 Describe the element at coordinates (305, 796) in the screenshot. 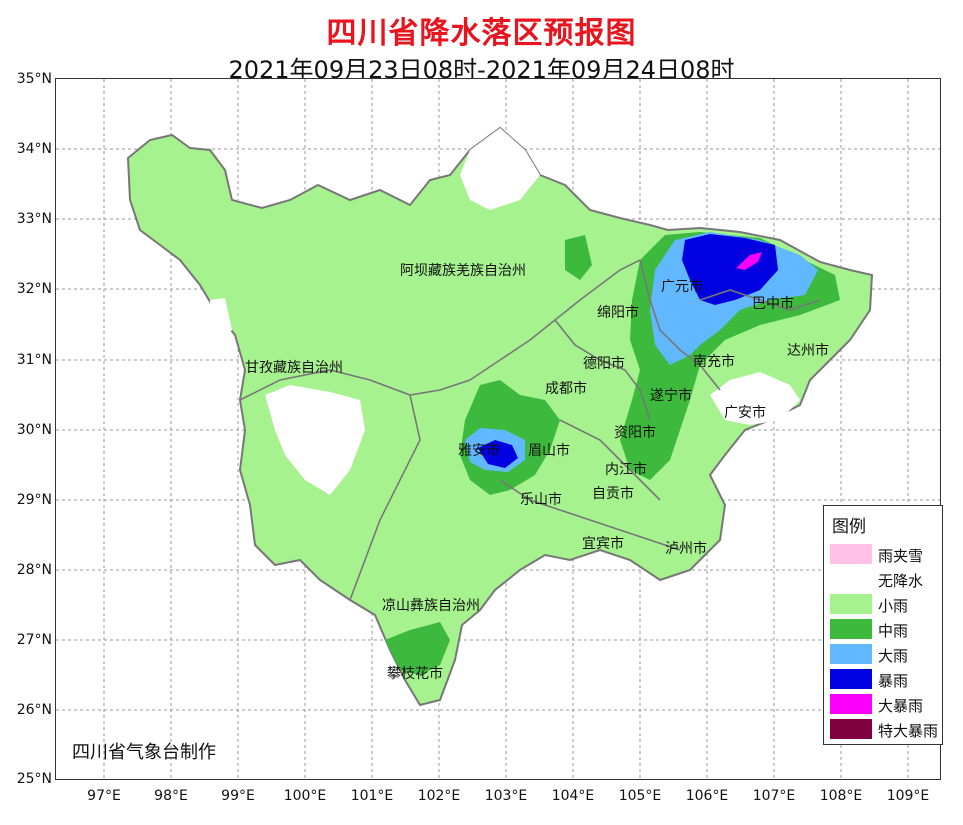

I see `lon-label: 100°E` at that location.